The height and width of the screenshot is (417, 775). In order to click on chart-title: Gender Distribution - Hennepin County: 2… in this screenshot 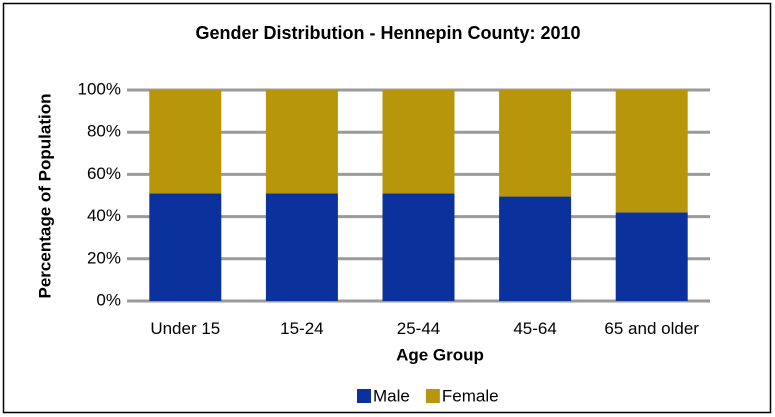, I will do `click(387, 33)`.